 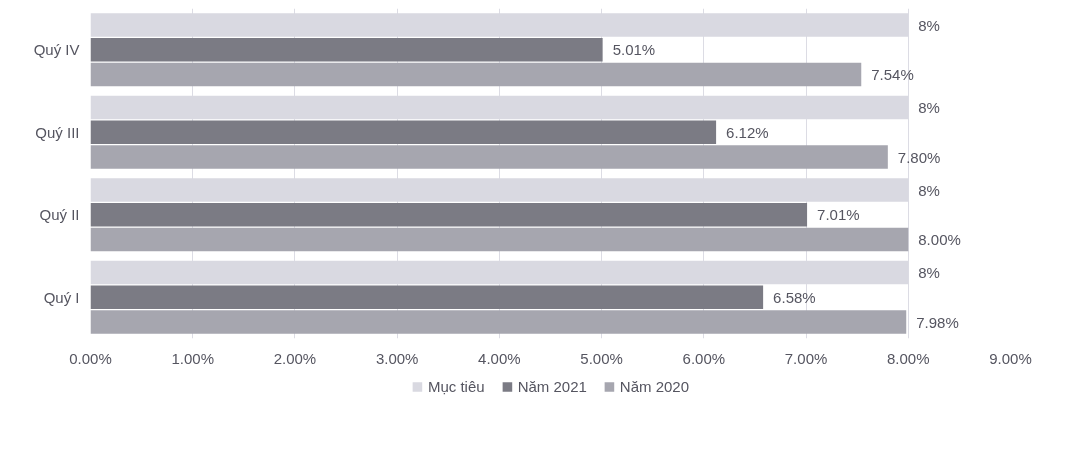 What do you see at coordinates (552, 386) in the screenshot?
I see `legend-label: Năm 2021` at bounding box center [552, 386].